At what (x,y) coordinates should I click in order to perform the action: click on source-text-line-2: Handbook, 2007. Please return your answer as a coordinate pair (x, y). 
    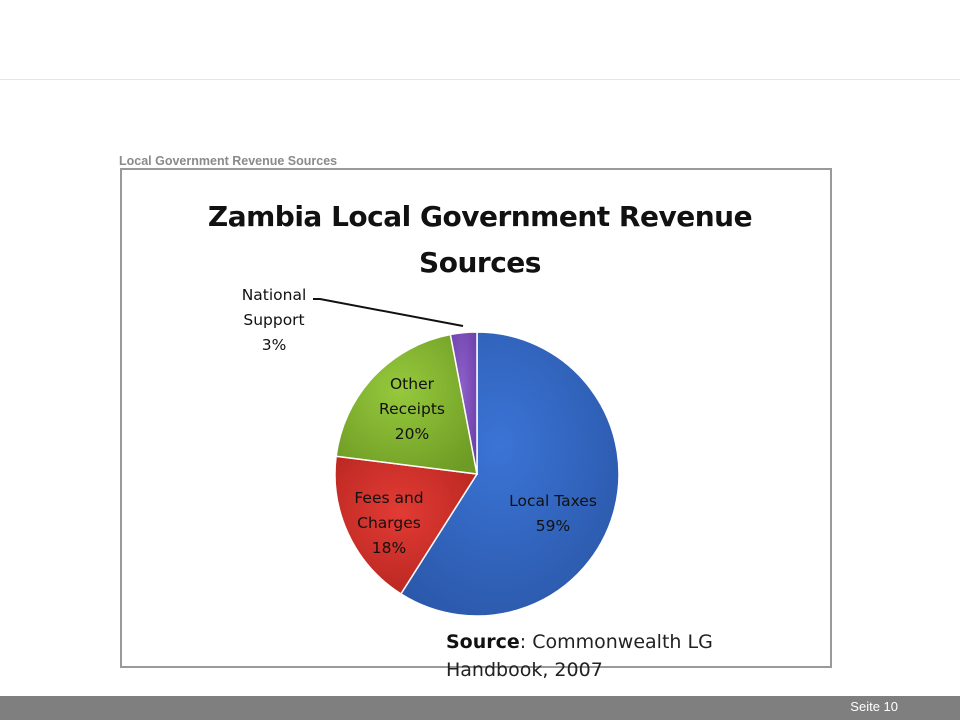
    Looking at the image, I should click on (524, 670).